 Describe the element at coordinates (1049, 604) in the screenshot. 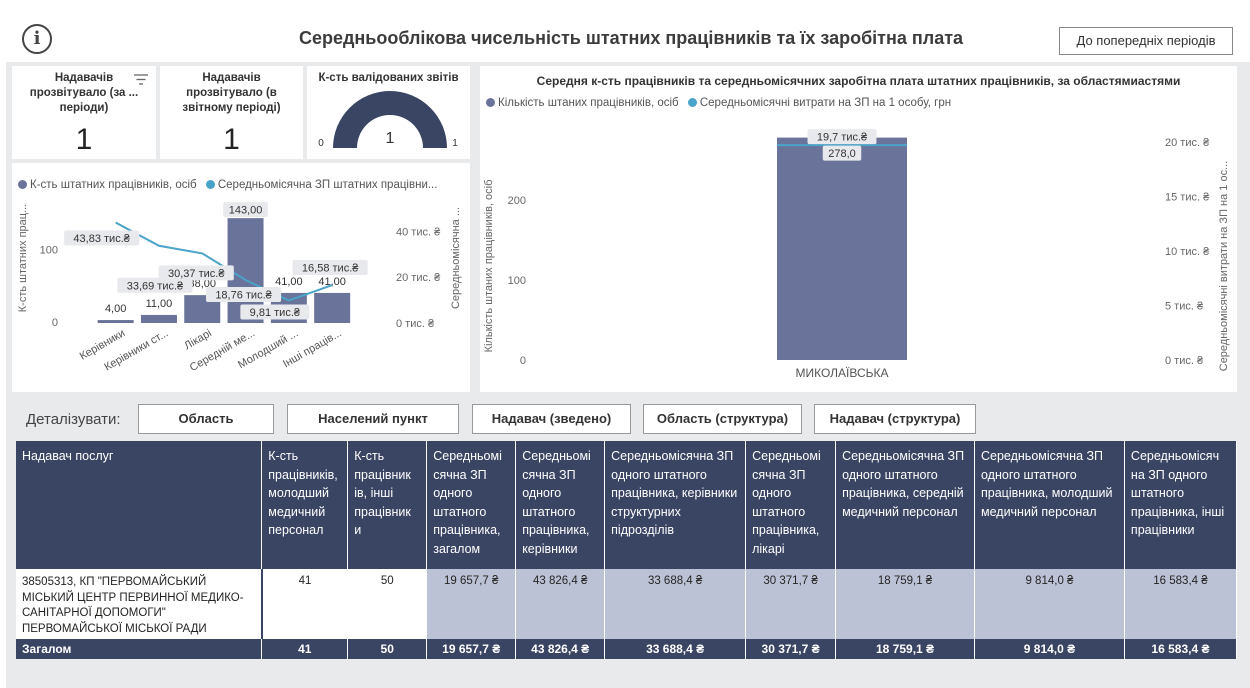

I see `table-cell: 9 814,0 ₴` at that location.